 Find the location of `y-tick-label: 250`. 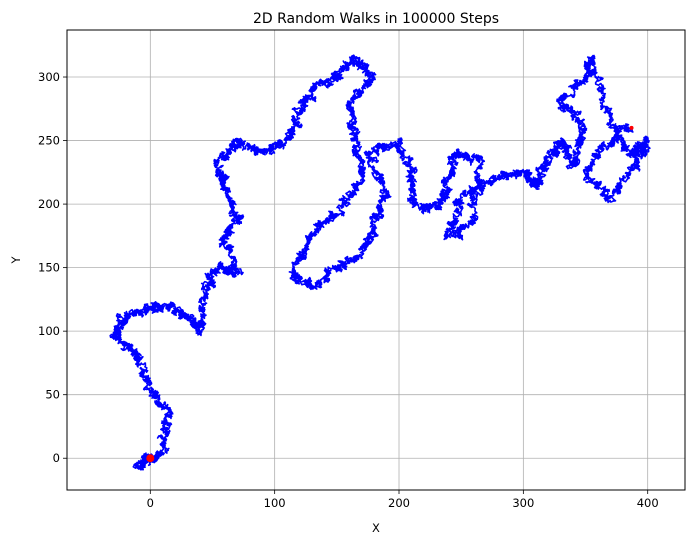

y-tick-label: 250 is located at coordinates (49, 141).